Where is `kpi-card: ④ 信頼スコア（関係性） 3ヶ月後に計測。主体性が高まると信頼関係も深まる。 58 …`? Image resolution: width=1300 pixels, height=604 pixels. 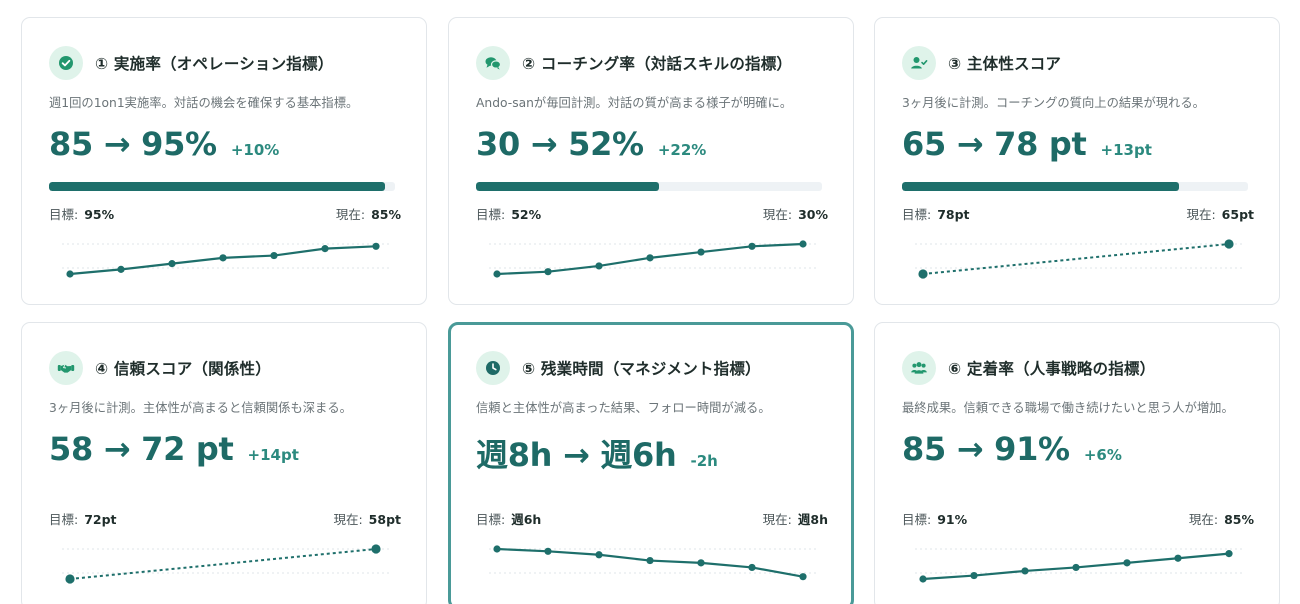 kpi-card: ④ 信頼スコア（関係性） 3ヶ月後に計測。主体性が高まると信頼関係も深まる。 58 … is located at coordinates (224, 463).